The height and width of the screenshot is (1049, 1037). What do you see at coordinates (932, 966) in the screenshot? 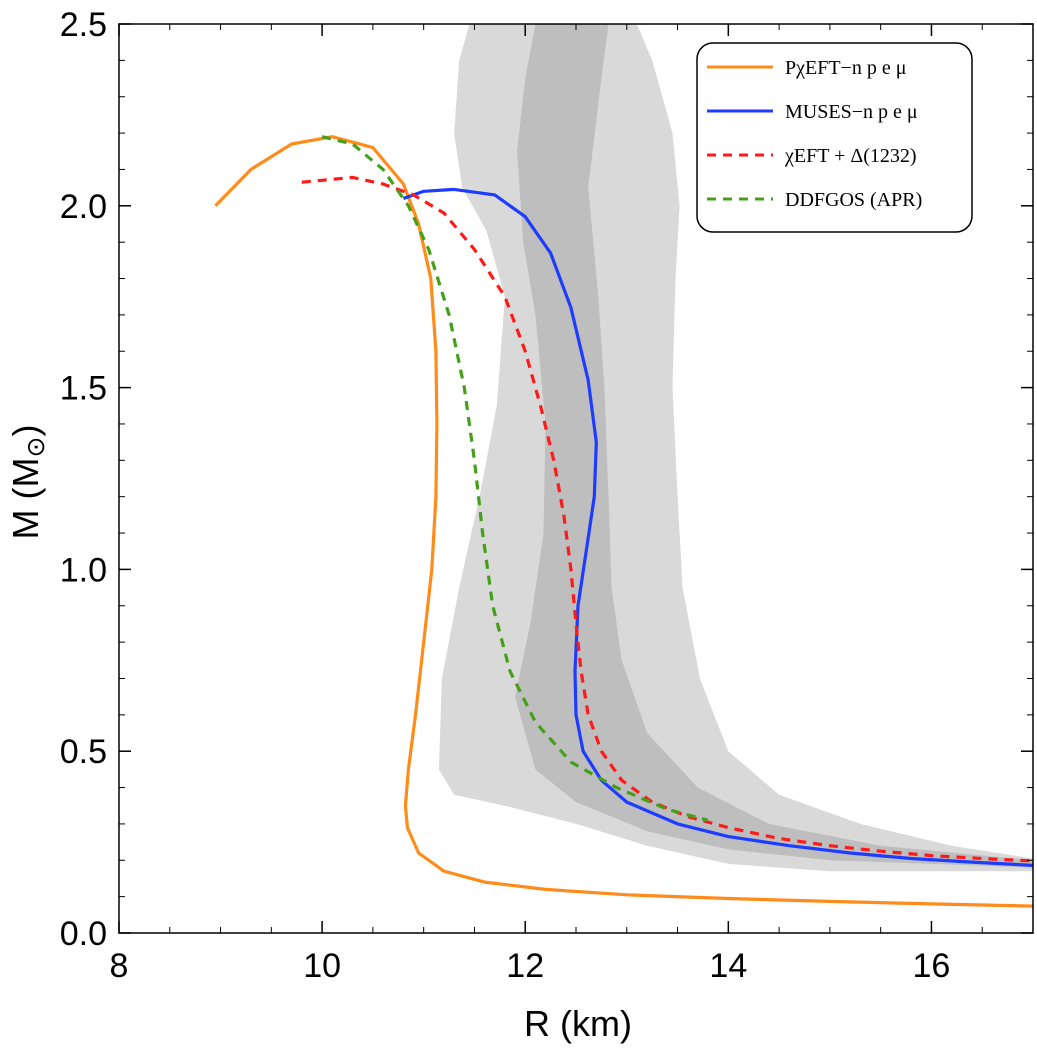
I see `x-tick-label: 16` at bounding box center [932, 966].